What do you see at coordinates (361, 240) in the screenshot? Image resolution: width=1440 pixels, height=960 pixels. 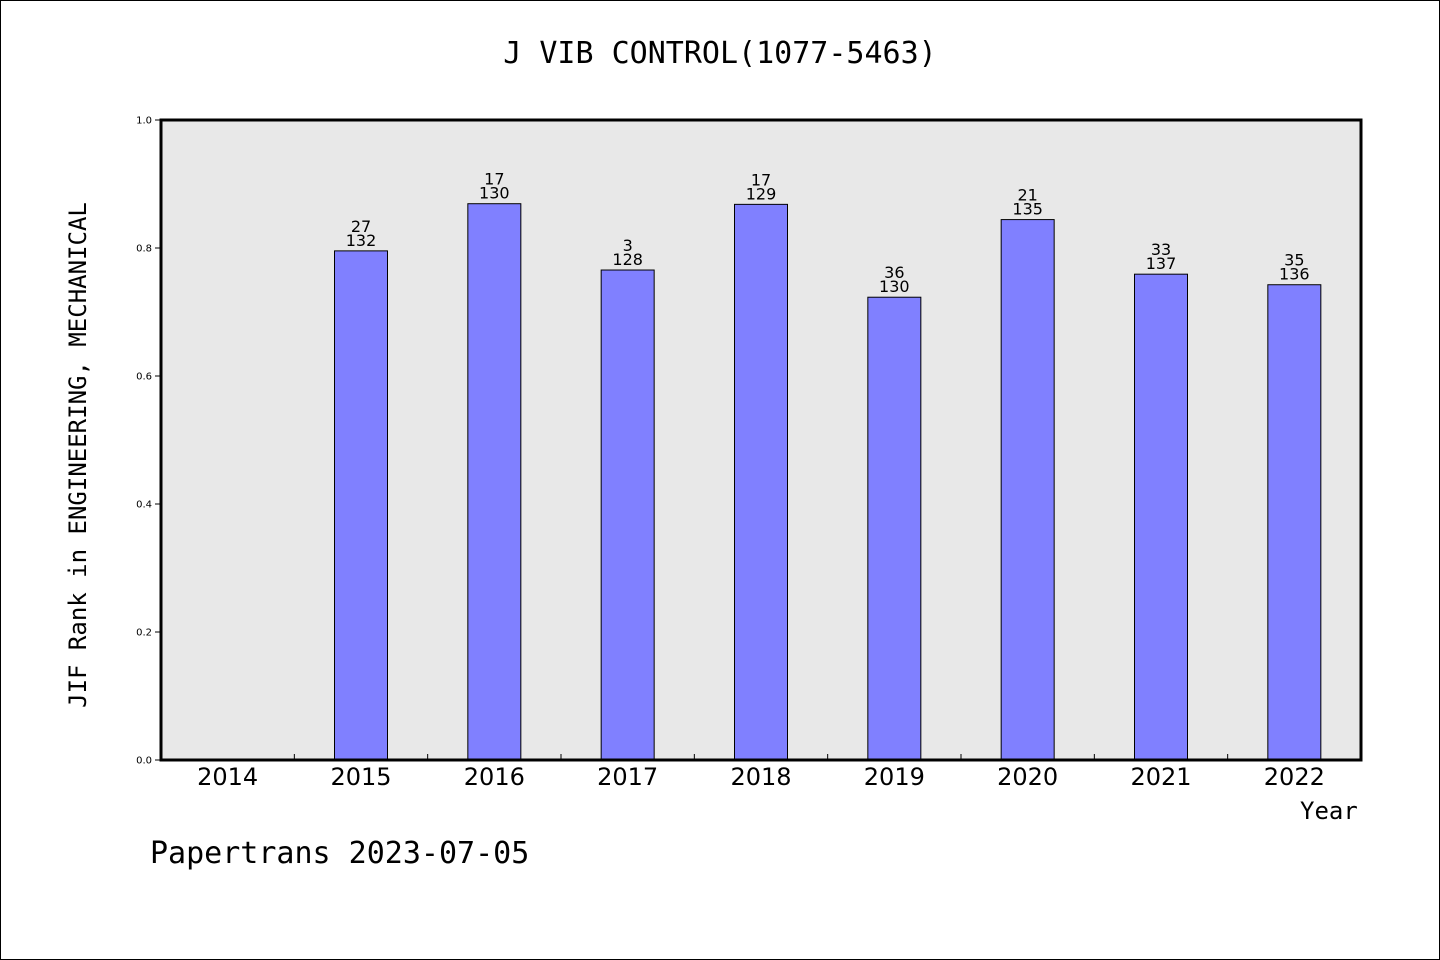 I see `bar-total-label: 132` at bounding box center [361, 240].